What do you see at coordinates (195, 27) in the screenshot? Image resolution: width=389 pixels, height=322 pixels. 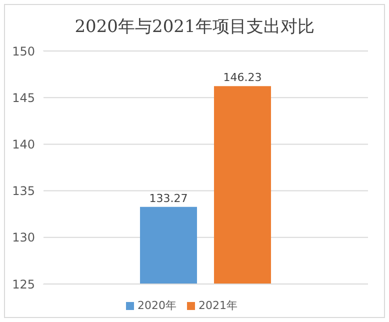 I see `chart-title: 2020年与2021年项目支出对比` at bounding box center [195, 27].